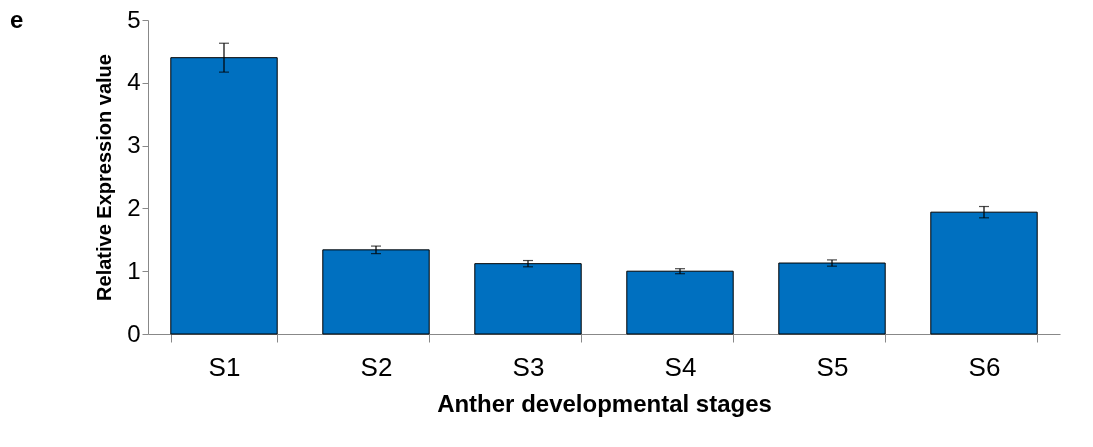  Describe the element at coordinates (680, 366) in the screenshot. I see `x-tick-label: S4` at that location.